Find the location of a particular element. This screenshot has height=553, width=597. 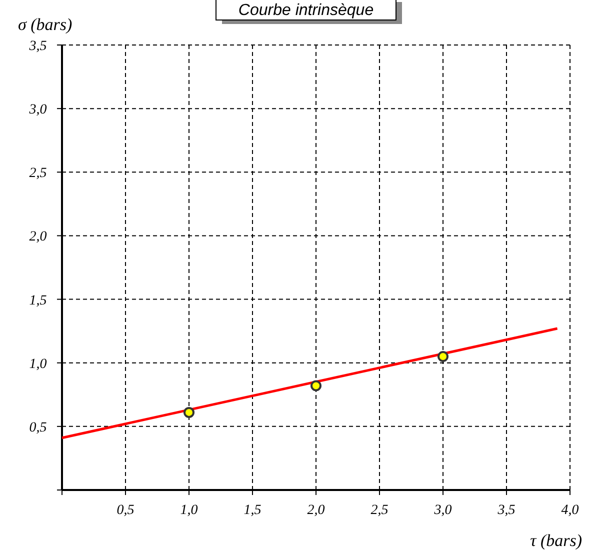

x-axis-title: τ (bars) is located at coordinates (556, 540).